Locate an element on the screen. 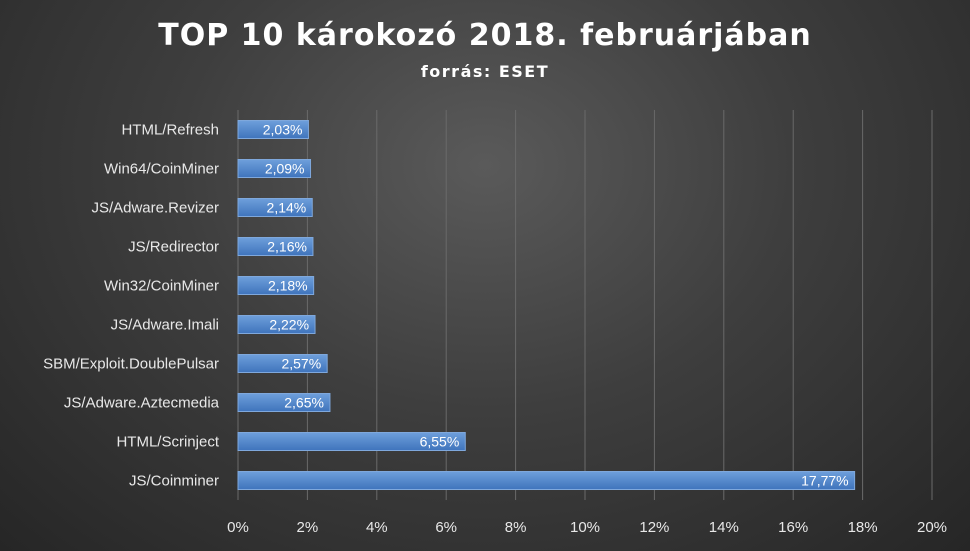  x-tick-label: 0% is located at coordinates (238, 527).